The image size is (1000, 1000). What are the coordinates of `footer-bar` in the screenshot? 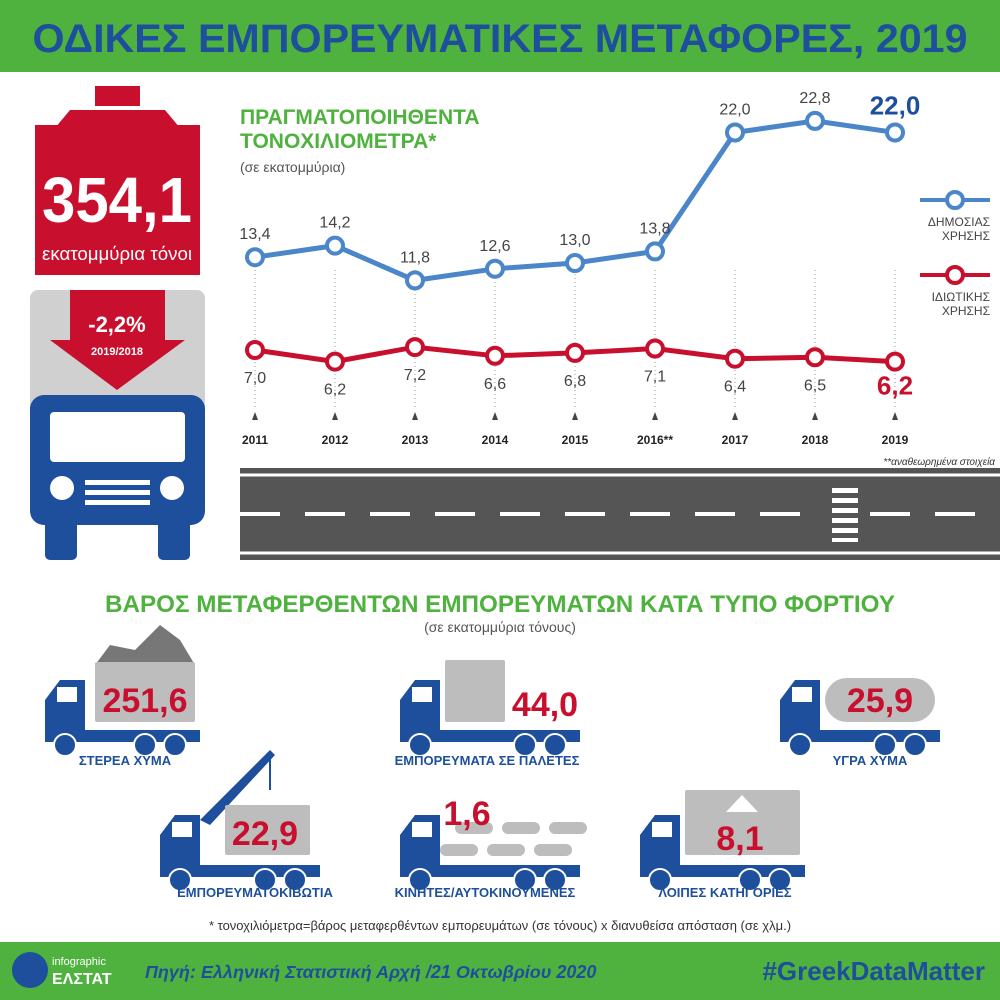 It's located at (500, 971).